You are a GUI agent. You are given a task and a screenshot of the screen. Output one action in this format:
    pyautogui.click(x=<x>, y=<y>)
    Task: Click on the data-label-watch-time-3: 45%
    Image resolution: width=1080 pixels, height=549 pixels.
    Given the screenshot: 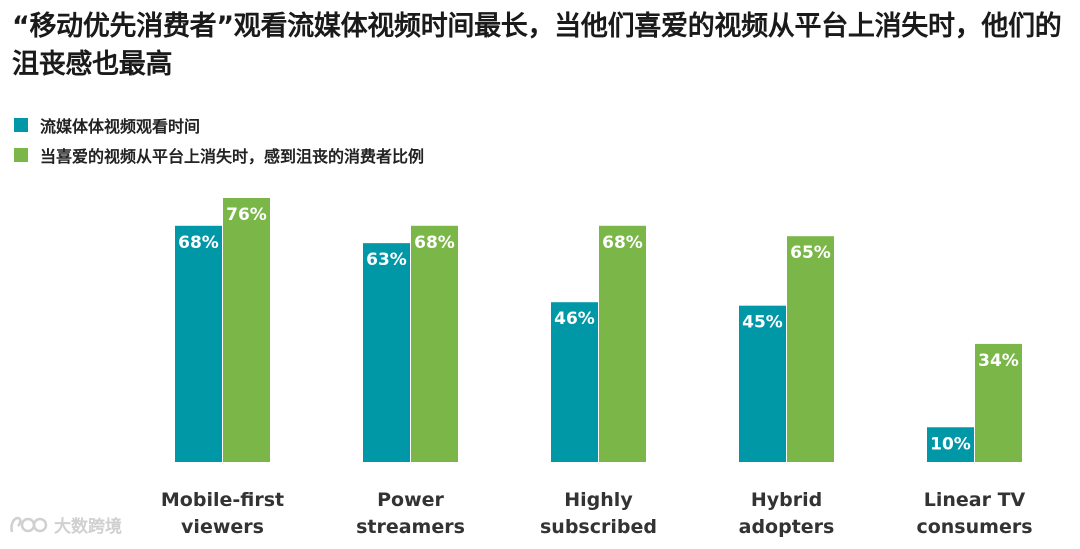 What is the action you would take?
    pyautogui.click(x=762, y=323)
    